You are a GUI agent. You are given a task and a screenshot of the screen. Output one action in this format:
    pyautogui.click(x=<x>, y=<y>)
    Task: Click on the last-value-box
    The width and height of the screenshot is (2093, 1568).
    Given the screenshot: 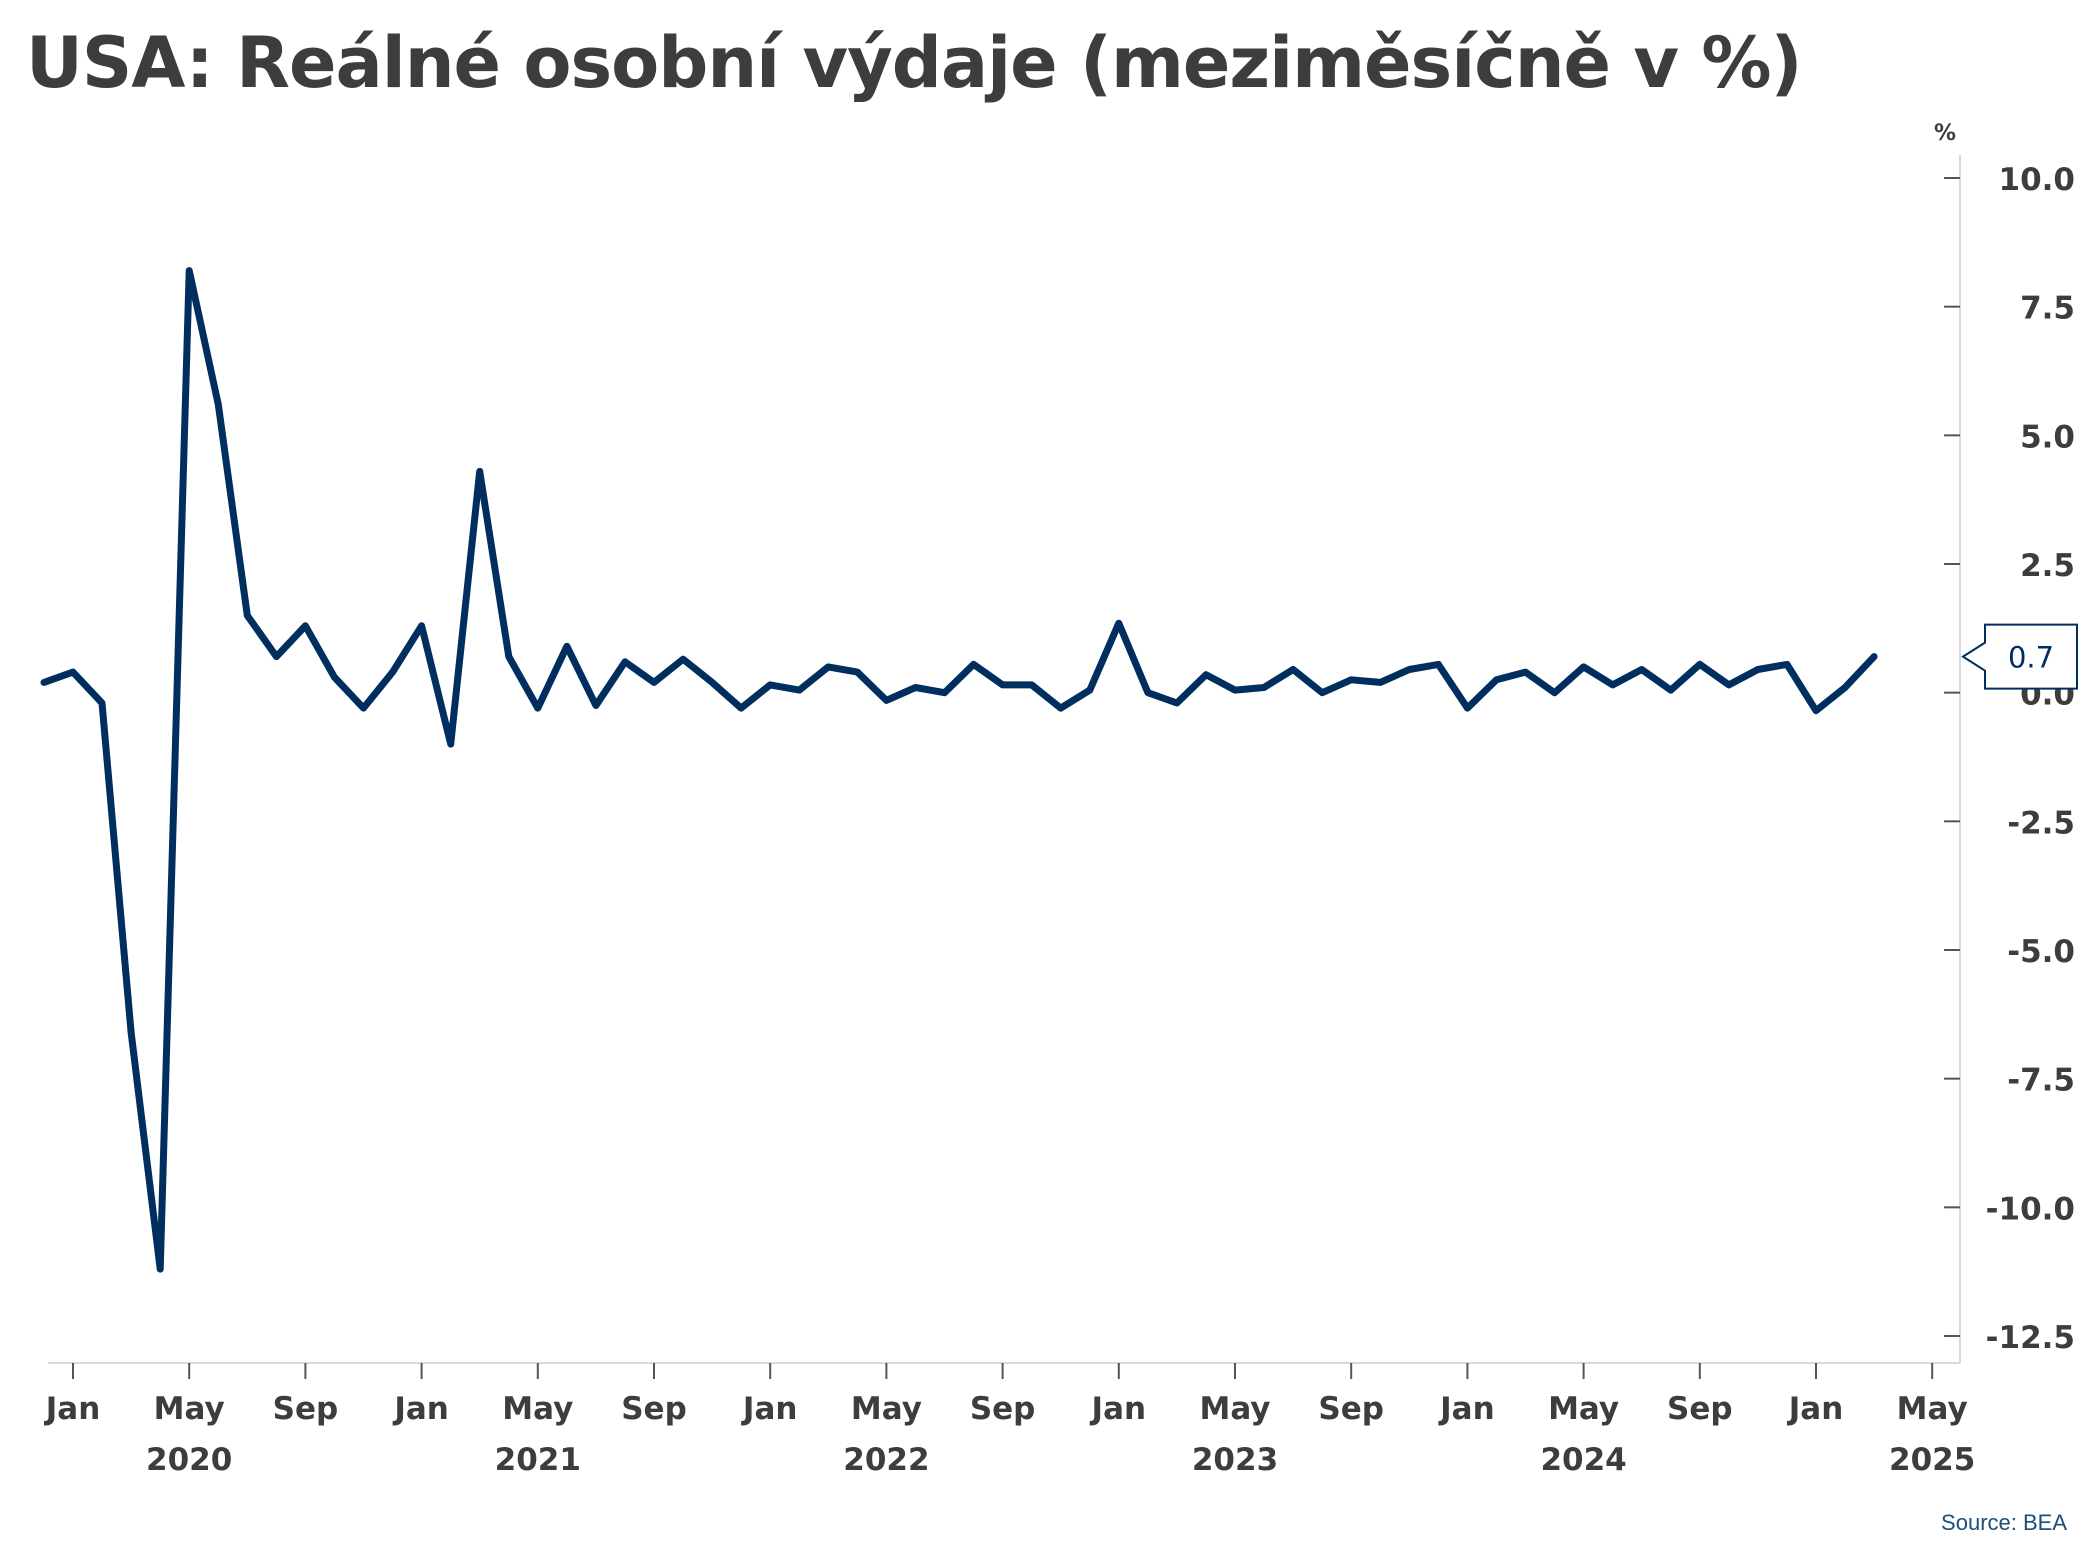 What is the action you would take?
    pyautogui.click(x=2019, y=656)
    